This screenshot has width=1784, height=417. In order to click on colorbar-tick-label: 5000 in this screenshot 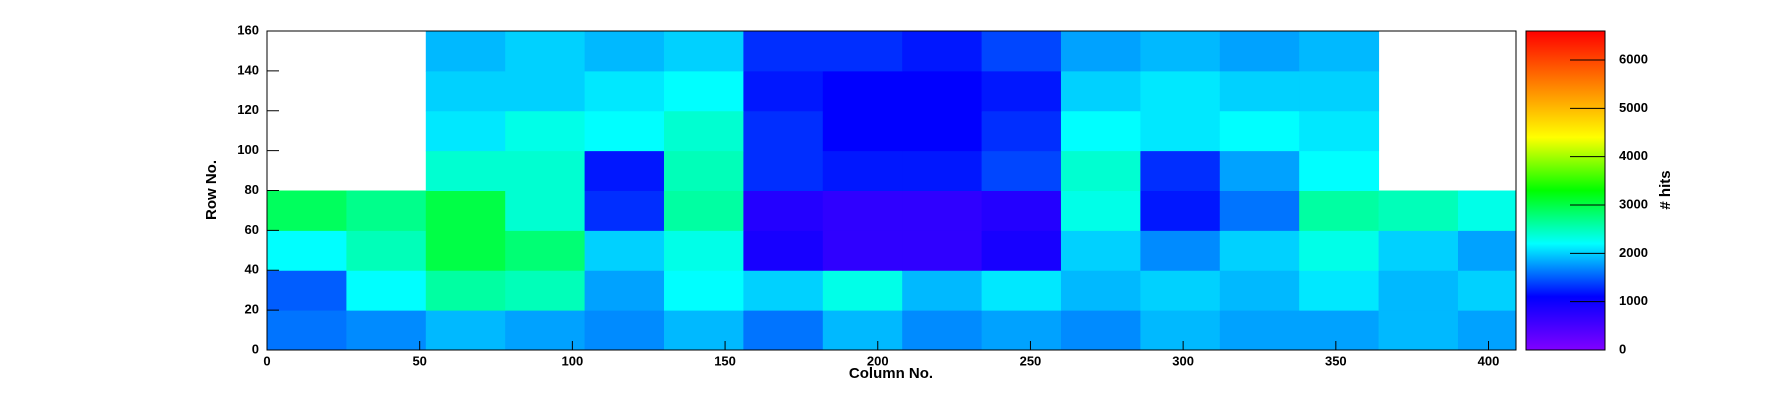, I will do `click(1633, 107)`.